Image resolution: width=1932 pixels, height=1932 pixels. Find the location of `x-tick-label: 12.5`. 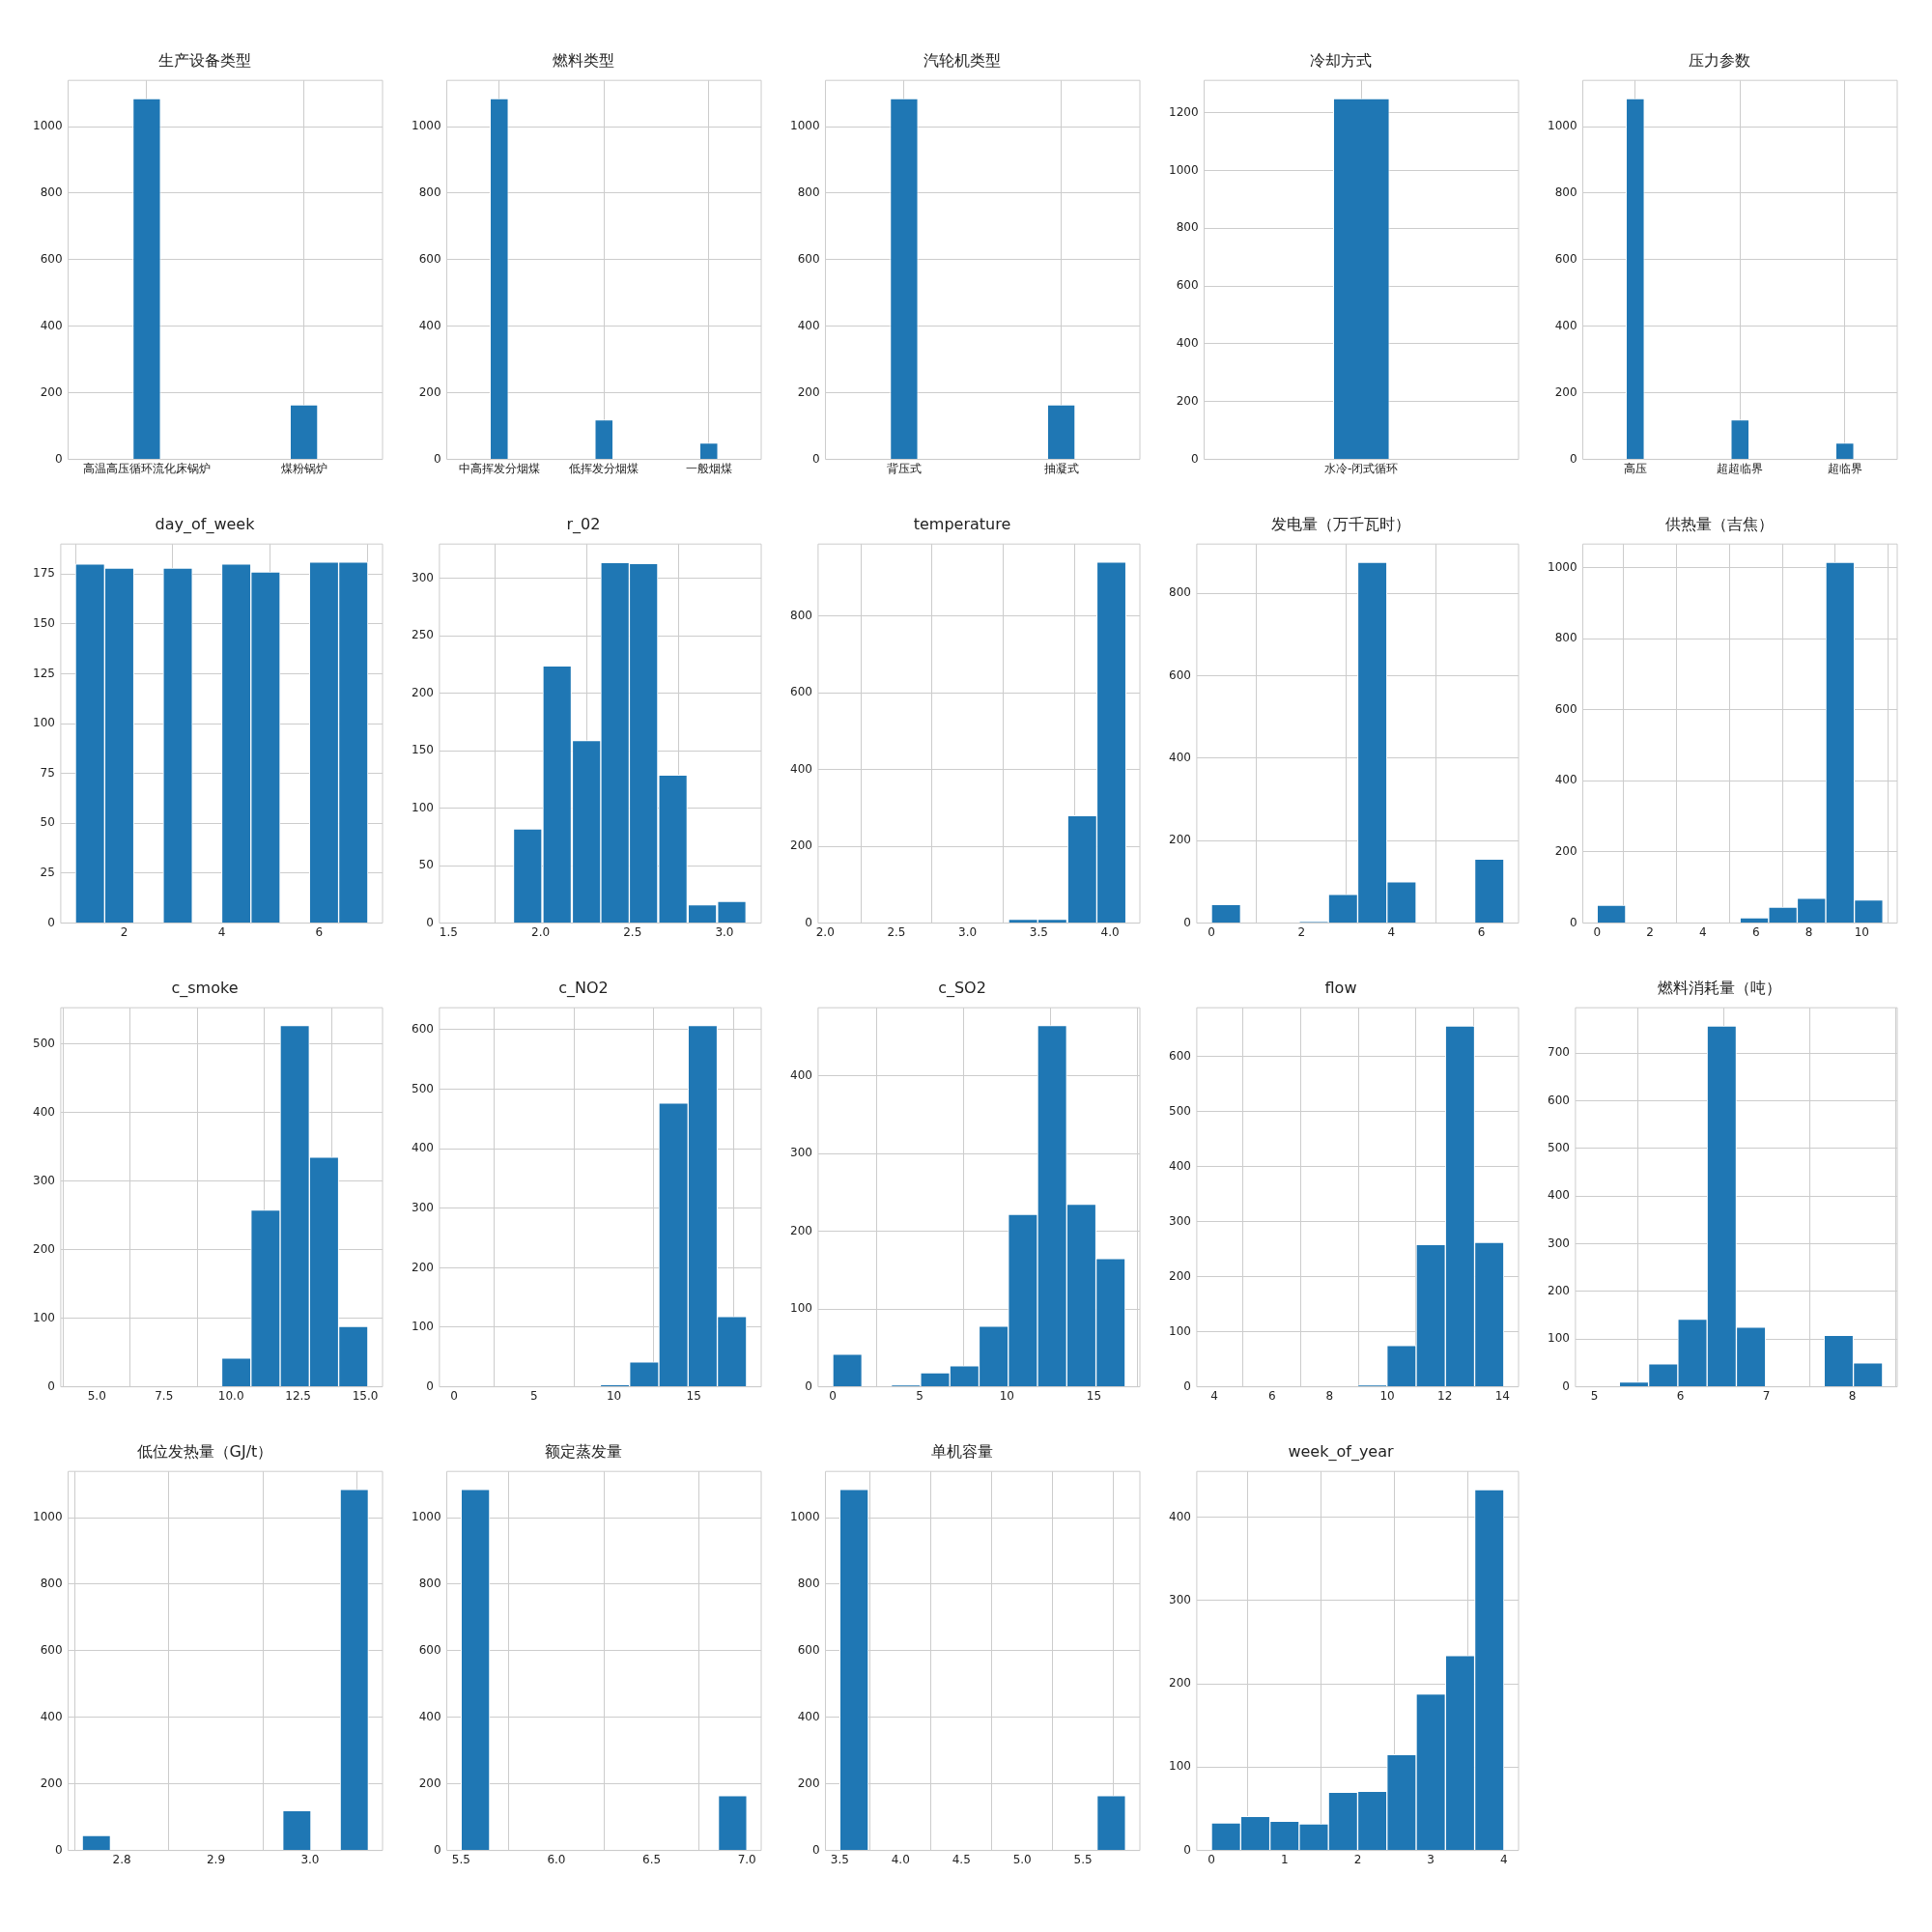

x-tick-label: 12.5 is located at coordinates (298, 1395).